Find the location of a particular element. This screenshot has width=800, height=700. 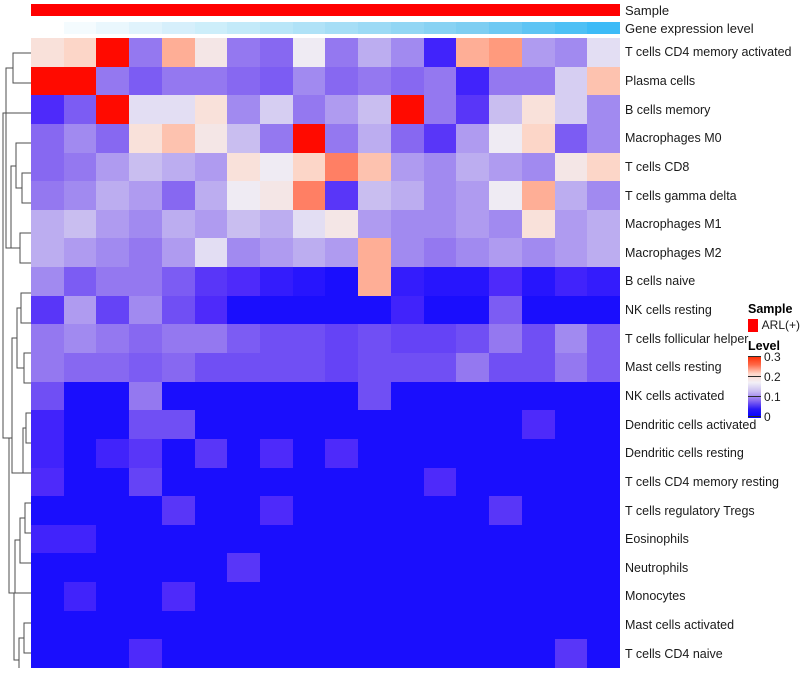

row-label: T cells CD4 naive is located at coordinates (674, 653).